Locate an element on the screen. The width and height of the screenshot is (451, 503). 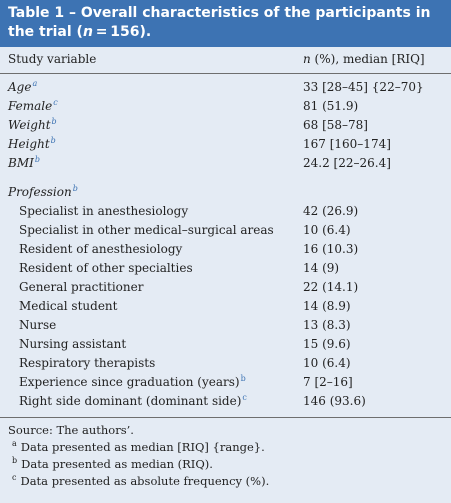
row-label: Experience since graduation (years)b is located at coordinates (132, 382).